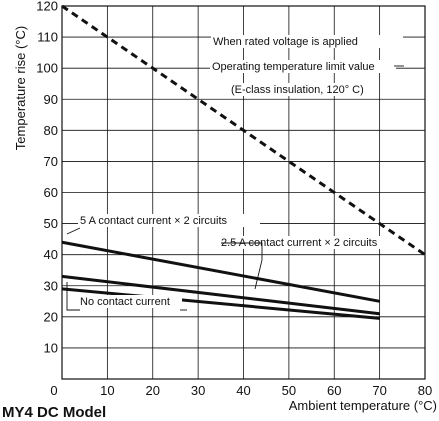  I want to click on x-tick-label: 0, so click(53, 390).